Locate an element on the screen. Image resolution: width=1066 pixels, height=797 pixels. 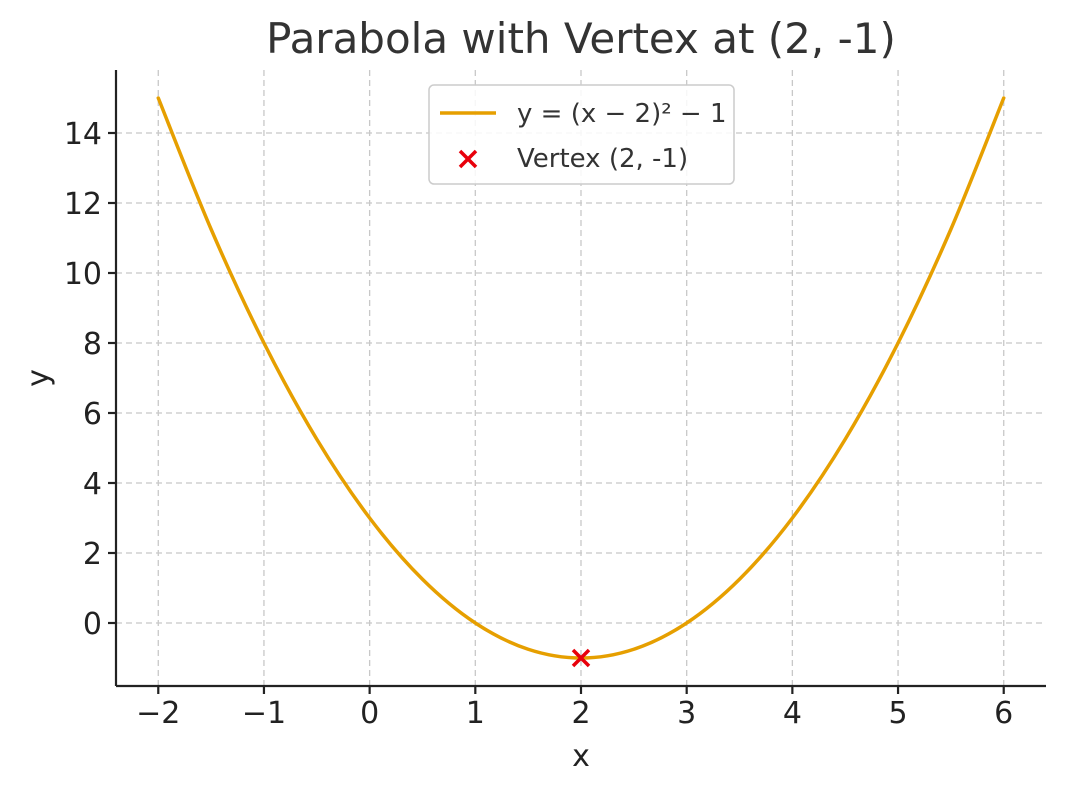
x-tick-label: −2 is located at coordinates (158, 713).